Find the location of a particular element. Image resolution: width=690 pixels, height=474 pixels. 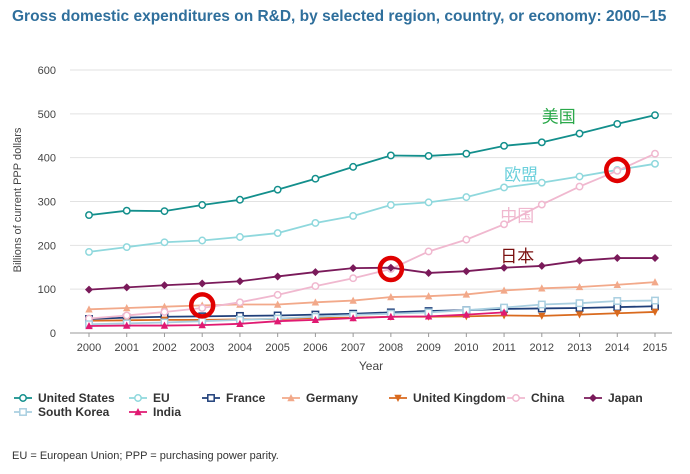

y-axis-ticks: 0 100 200 300 400 500 600 is located at coordinates (47, 202).